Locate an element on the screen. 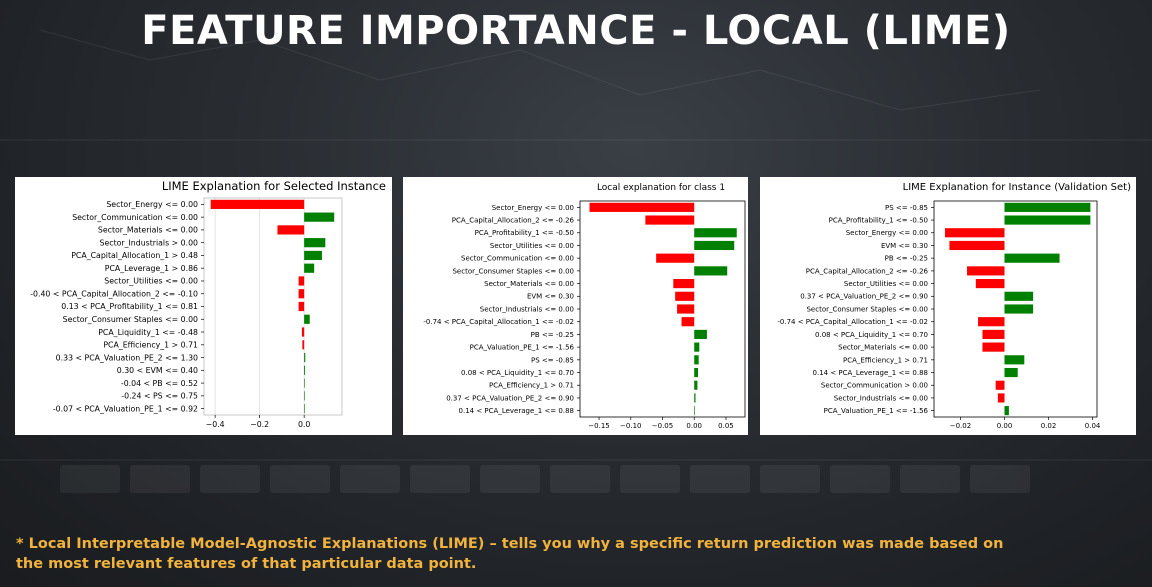 This screenshot has width=1152, height=587. category-label: 0.33 < PCA_Valuation_PE_2 <= 1.30 is located at coordinates (127, 357).